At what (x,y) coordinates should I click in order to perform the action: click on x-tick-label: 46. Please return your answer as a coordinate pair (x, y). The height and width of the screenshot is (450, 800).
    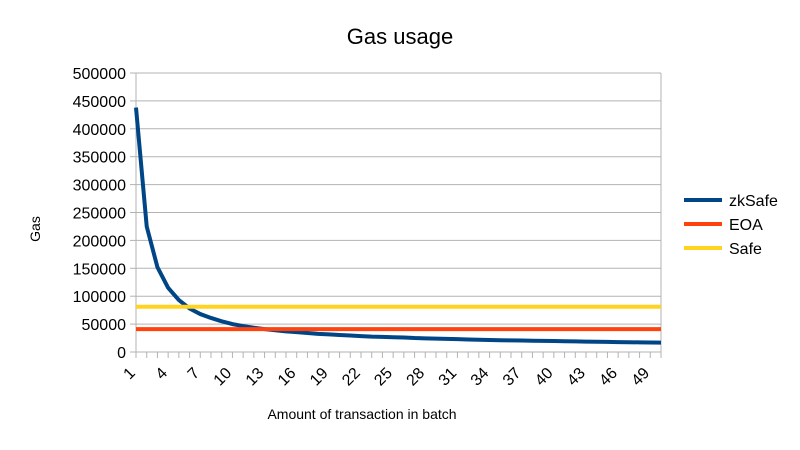
    Looking at the image, I should click on (608, 377).